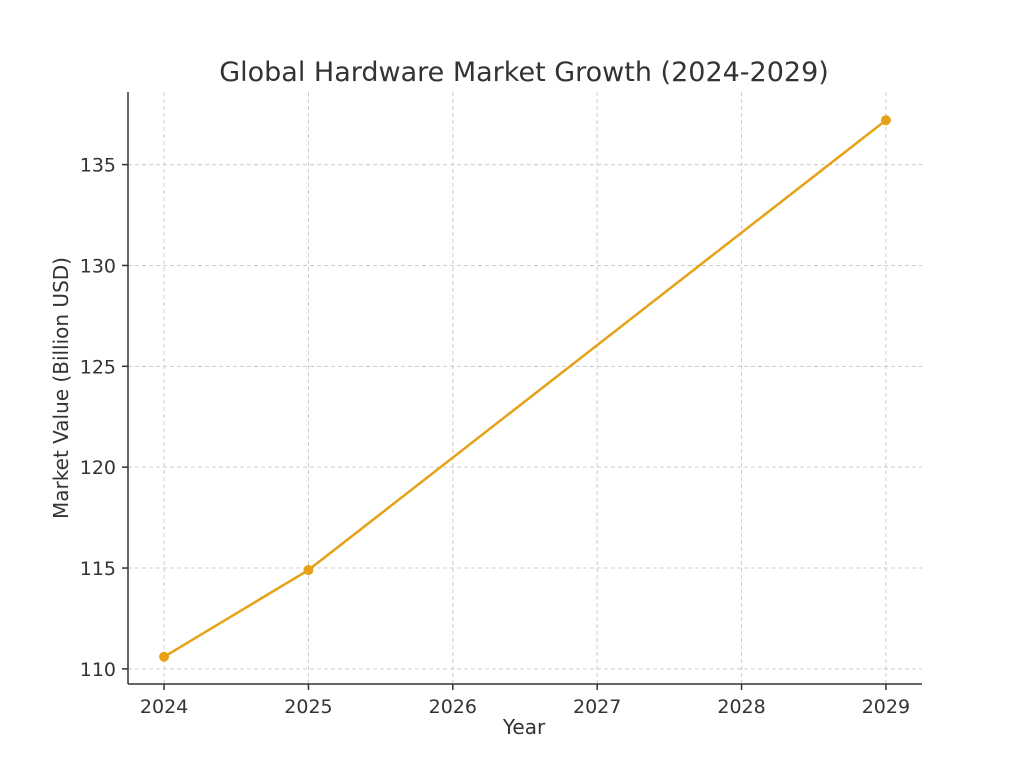 This screenshot has width=1024, height=768. I want to click on y-axis-label: Market Value (Billion USD), so click(61, 388).